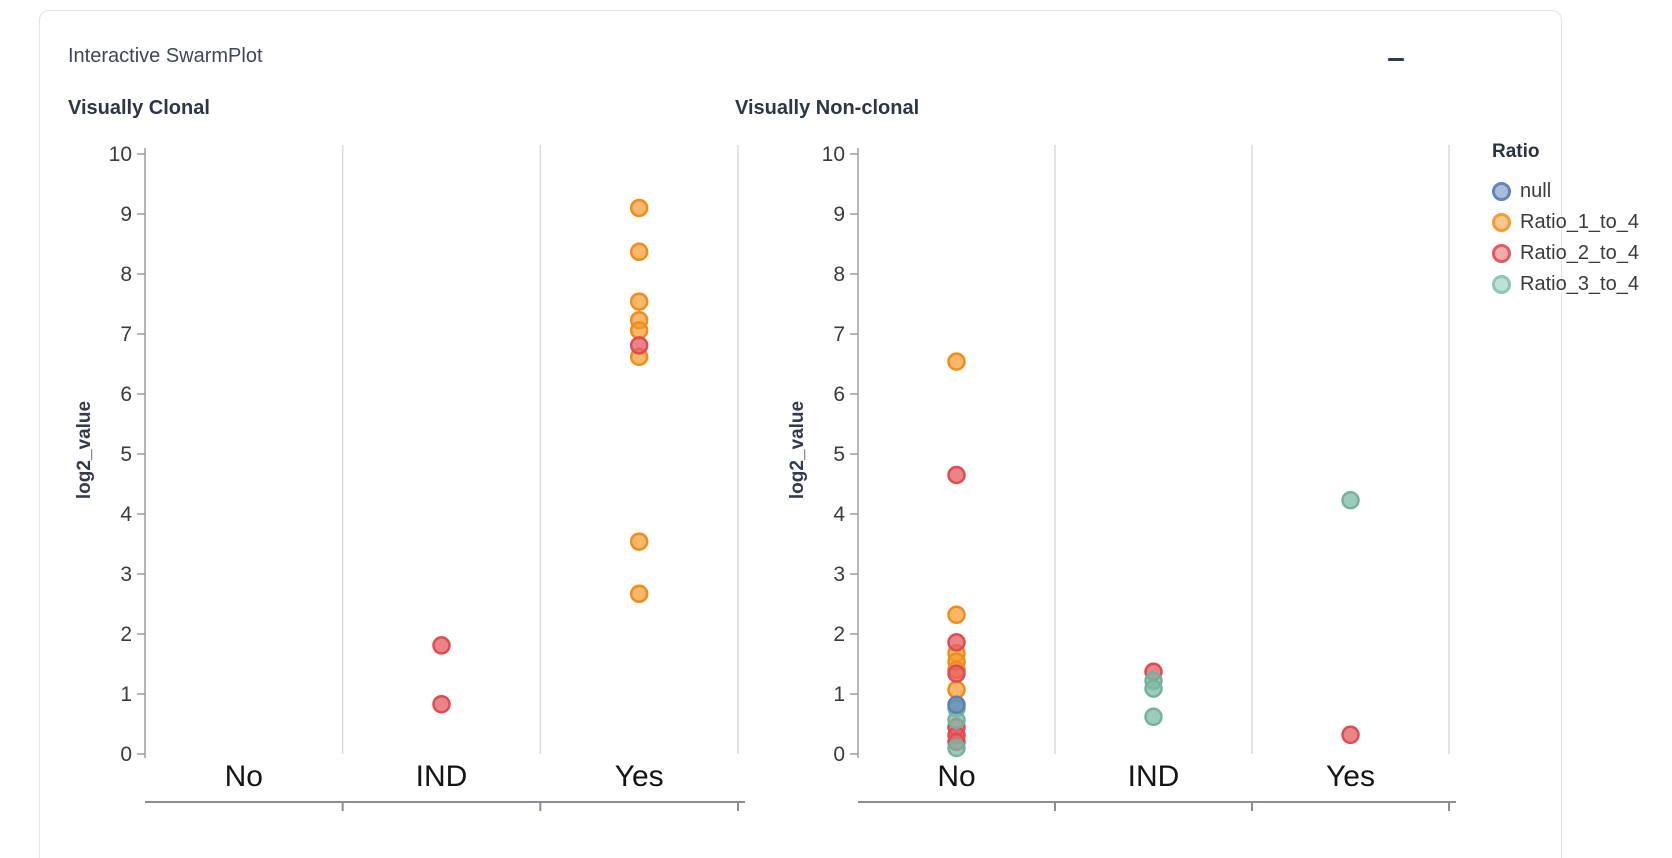  I want to click on legend-item-Ratio_2_to_4: Ratio_2_to_4, so click(1565, 253).